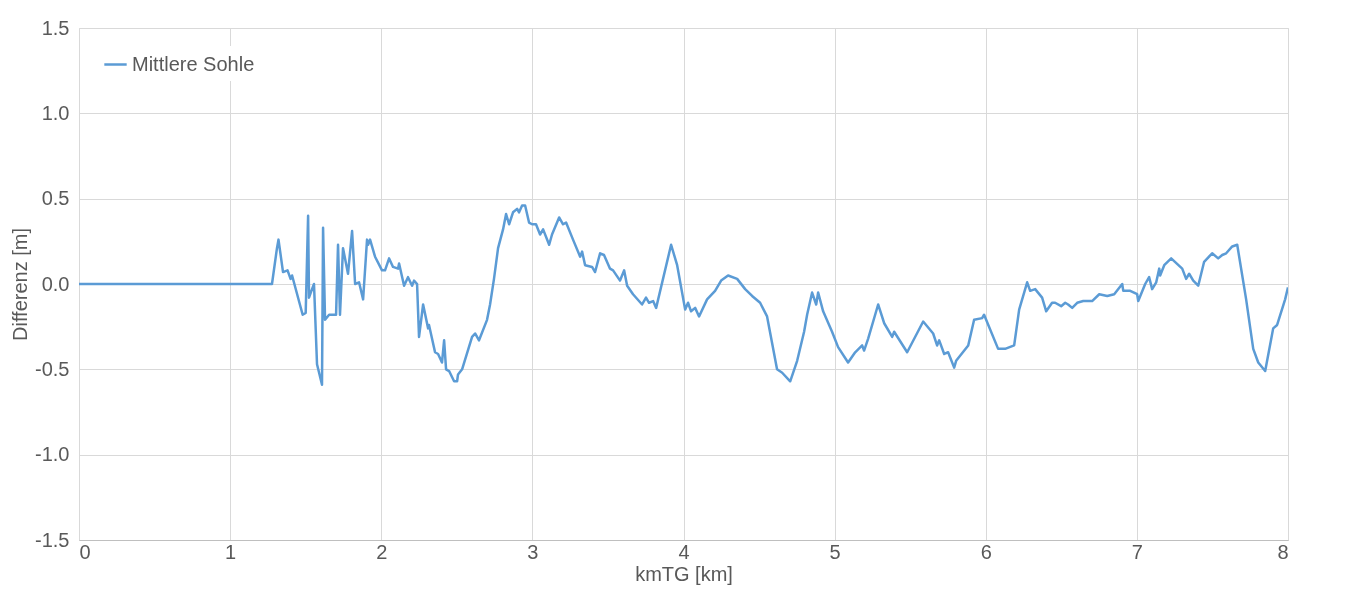 This screenshot has height=612, width=1350. I want to click on x-tick-label: 4, so click(684, 551).